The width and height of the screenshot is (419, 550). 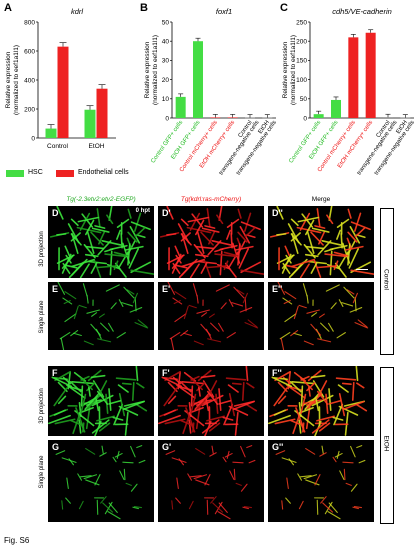 What do you see at coordinates (101, 481) in the screenshot?
I see `micrograph-g: G` at bounding box center [101, 481].